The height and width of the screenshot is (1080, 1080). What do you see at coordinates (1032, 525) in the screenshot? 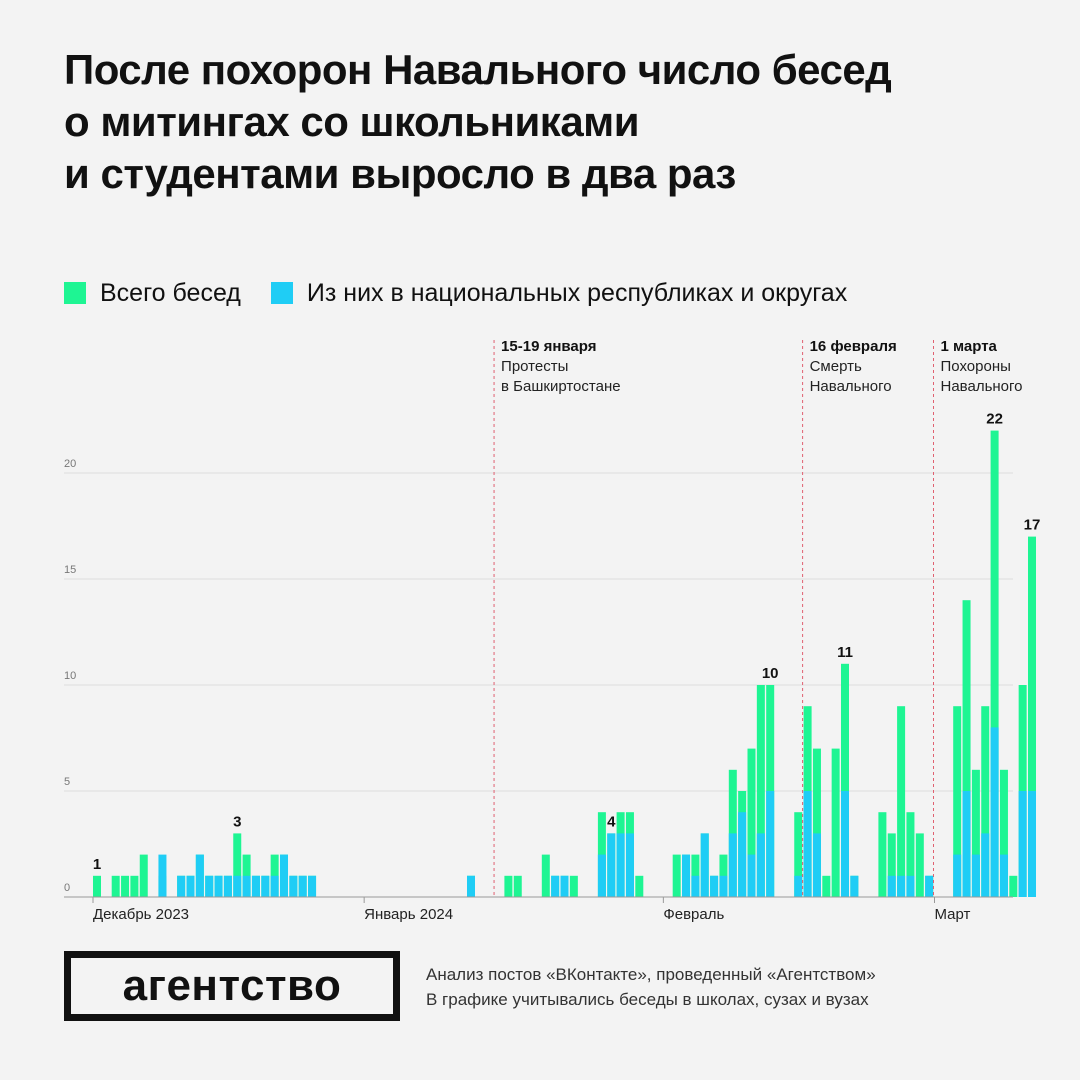
I see `data-label-6: 17` at bounding box center [1032, 525].